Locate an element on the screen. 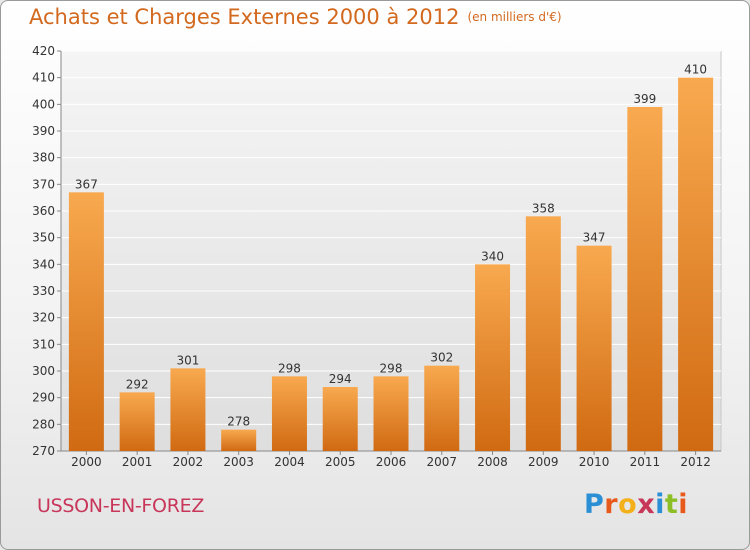  title-text: Achats et Charges Externes 2000 à 2012 is located at coordinates (244, 17).